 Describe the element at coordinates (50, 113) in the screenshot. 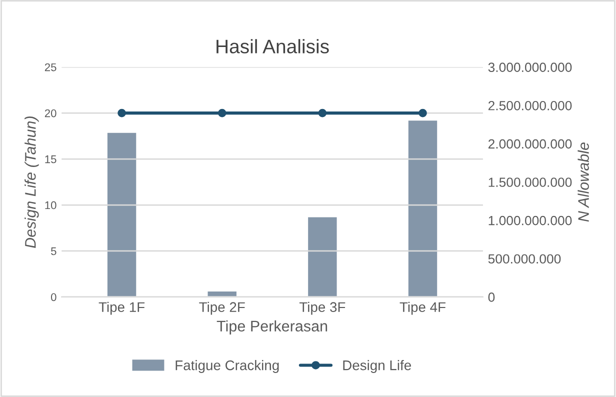

I see `y-tick-label: 20` at that location.